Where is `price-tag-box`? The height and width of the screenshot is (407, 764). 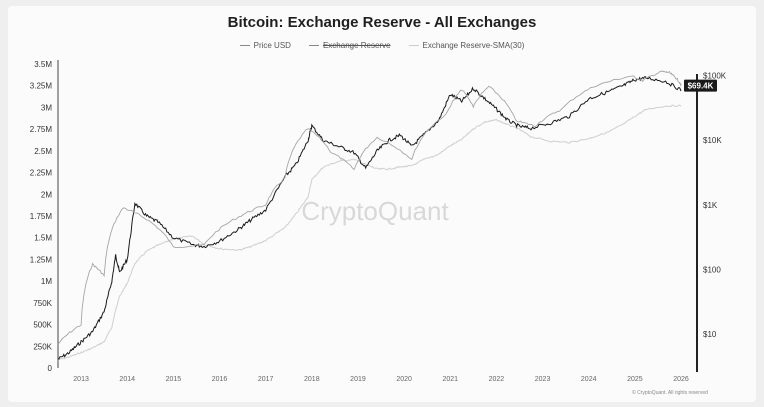
price-tag-box is located at coordinates (700, 85).